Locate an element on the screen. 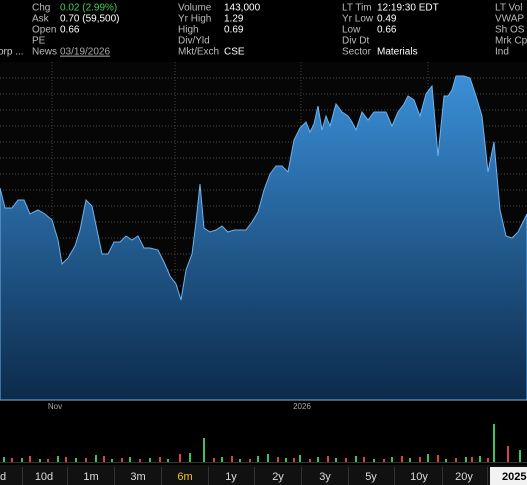  field-label: Ind is located at coordinates (502, 52).